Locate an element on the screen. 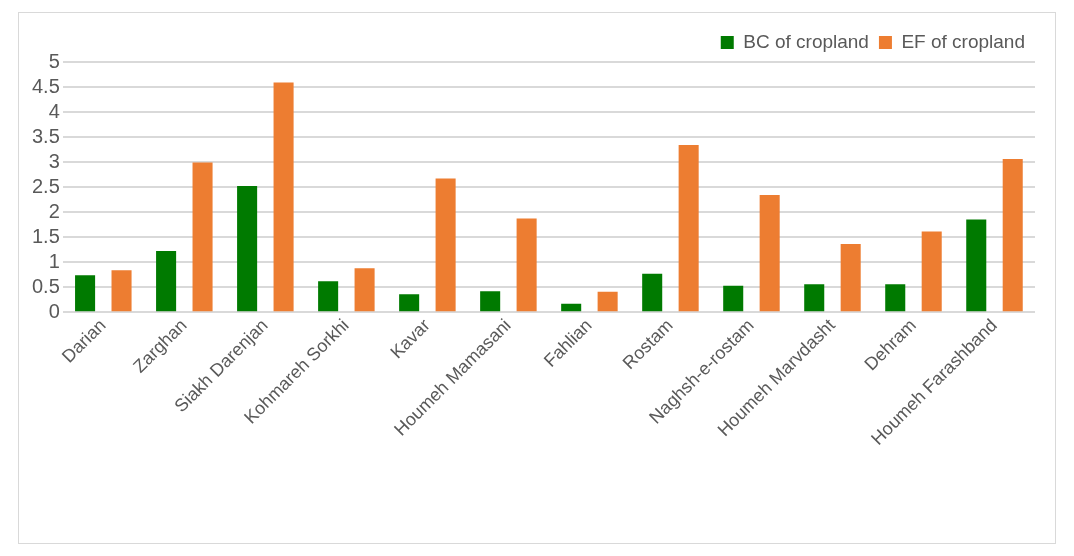 This screenshot has width=1074, height=556. y-tick-label: 1.5 is located at coordinates (45, 235).